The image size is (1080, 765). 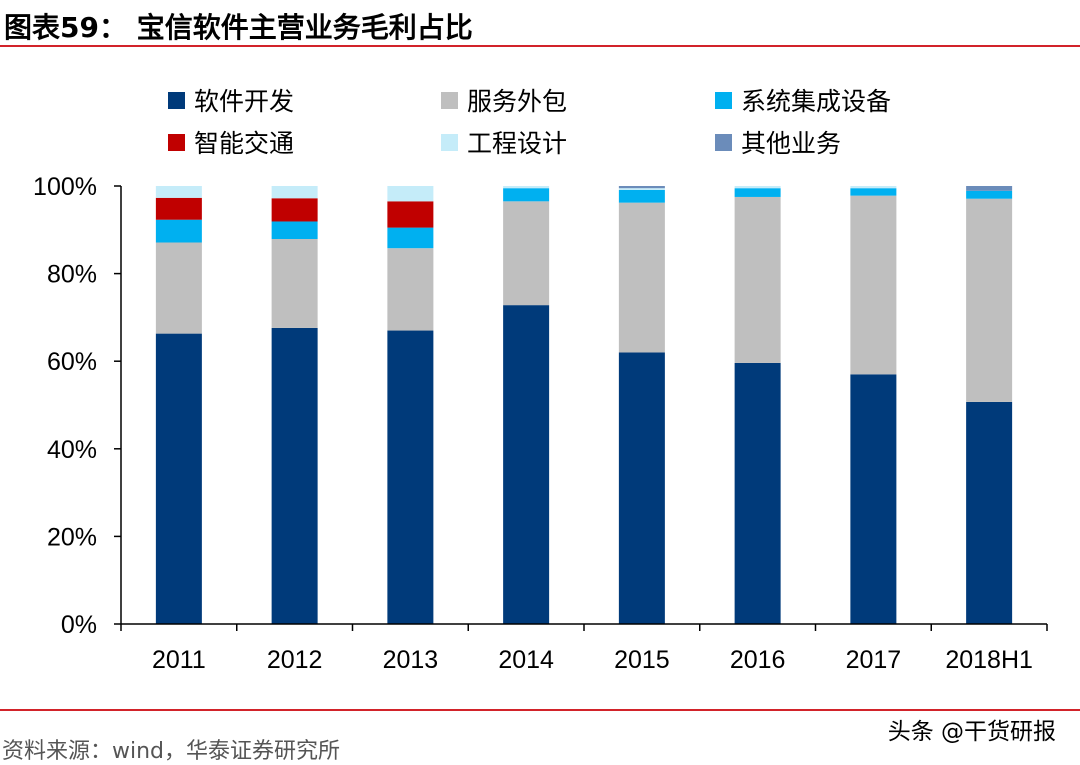 What do you see at coordinates (791, 143) in the screenshot?
I see `legend-label: 其他业务` at bounding box center [791, 143].